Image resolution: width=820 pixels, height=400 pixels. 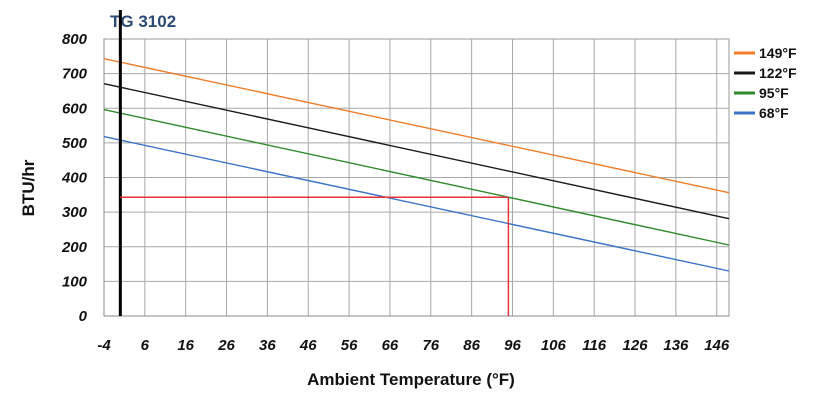 What do you see at coordinates (413, 345) in the screenshot?
I see `x-axis-ticks: -4 6 16 26 36 46 56 66 76 86 96 106 116 126 136 146` at bounding box center [413, 345].